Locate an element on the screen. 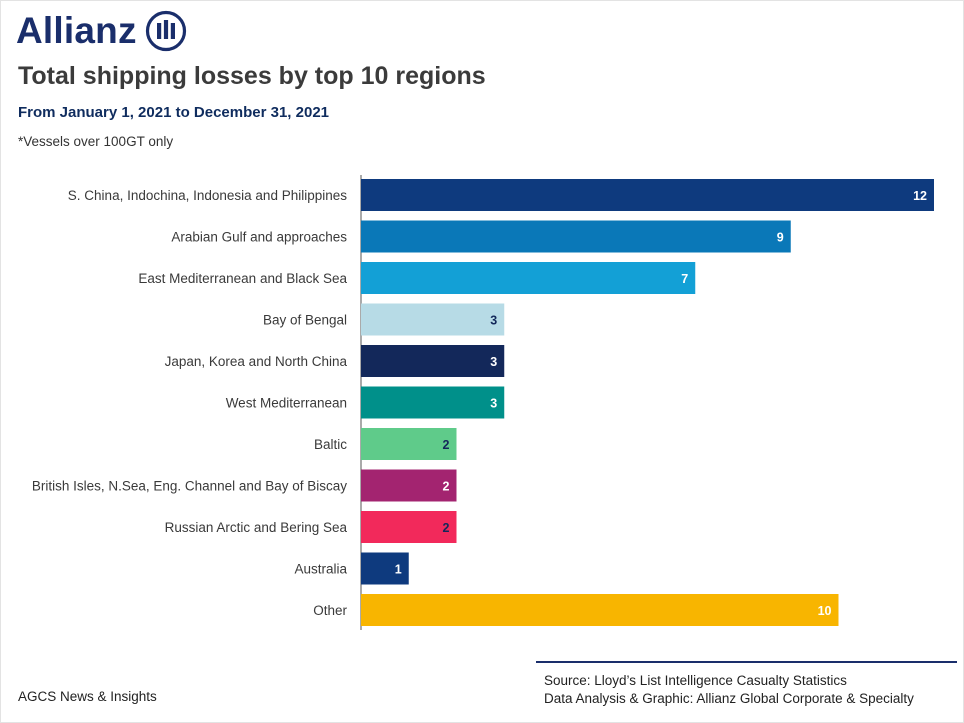 The height and width of the screenshot is (723, 964). category-label: East Mediterranean and Black Sea is located at coordinates (242, 278).